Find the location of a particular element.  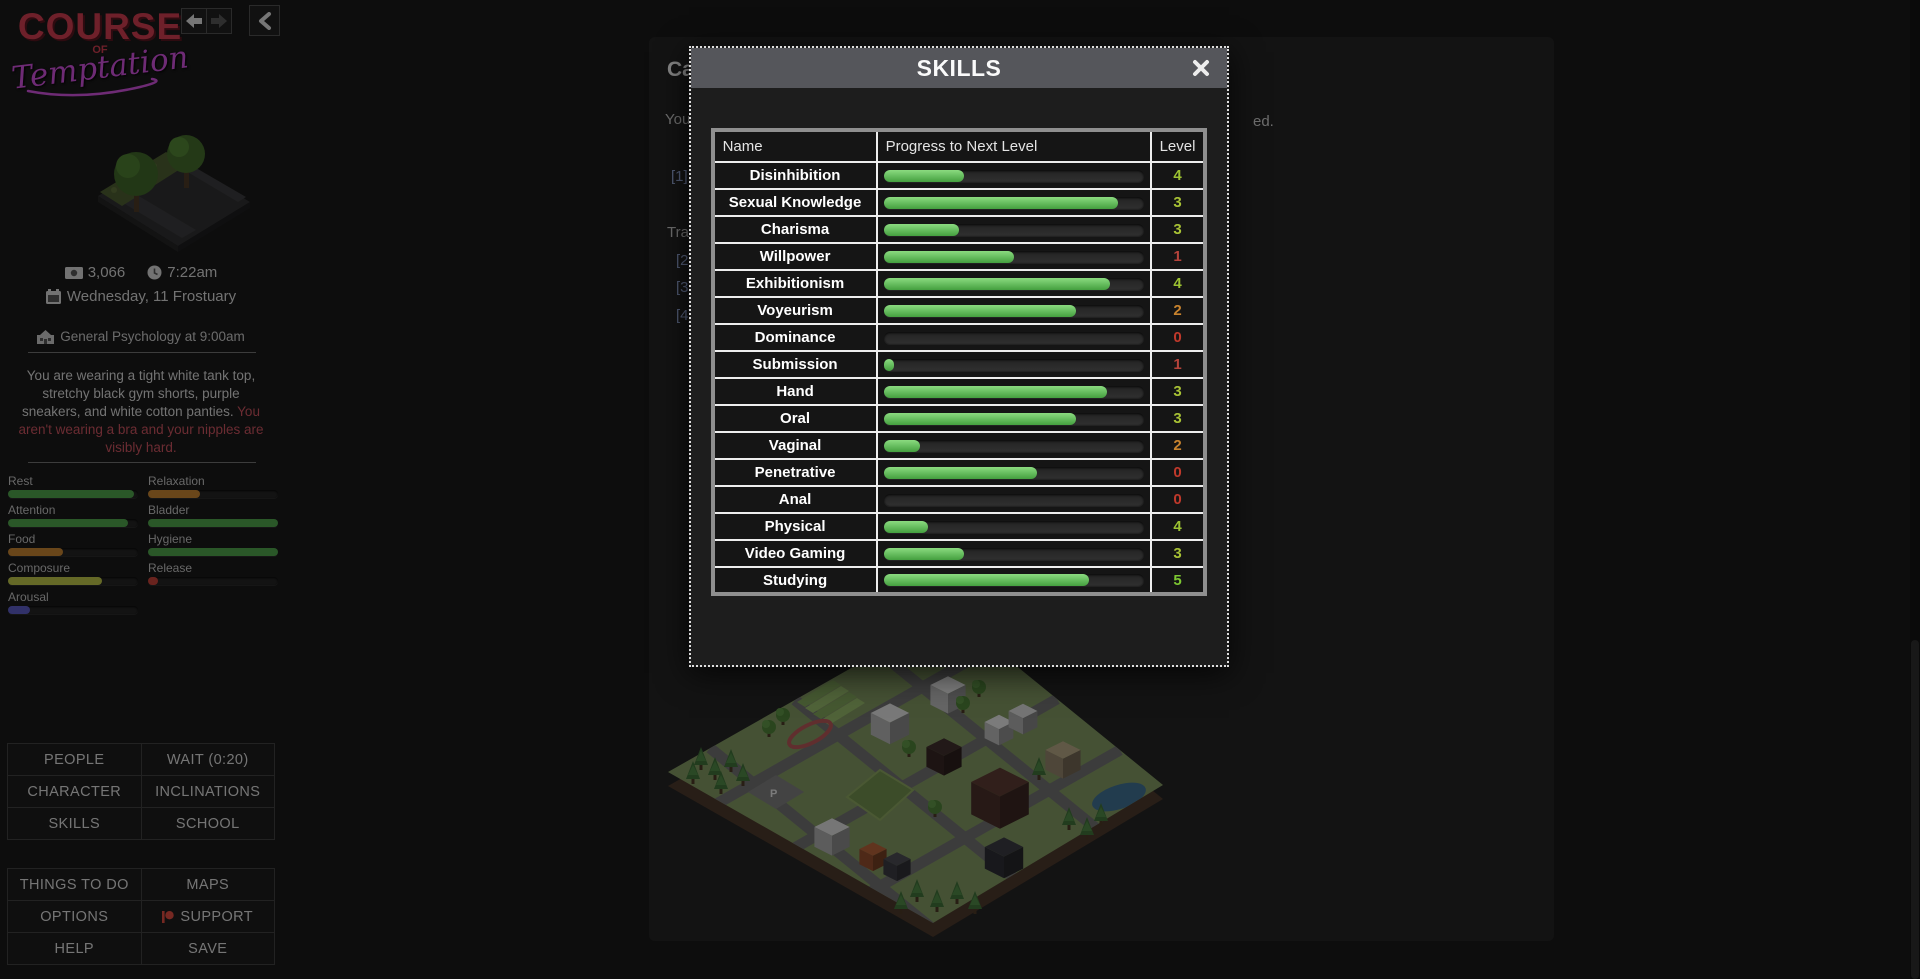

skill-name: Voyeurism is located at coordinates (794, 310).